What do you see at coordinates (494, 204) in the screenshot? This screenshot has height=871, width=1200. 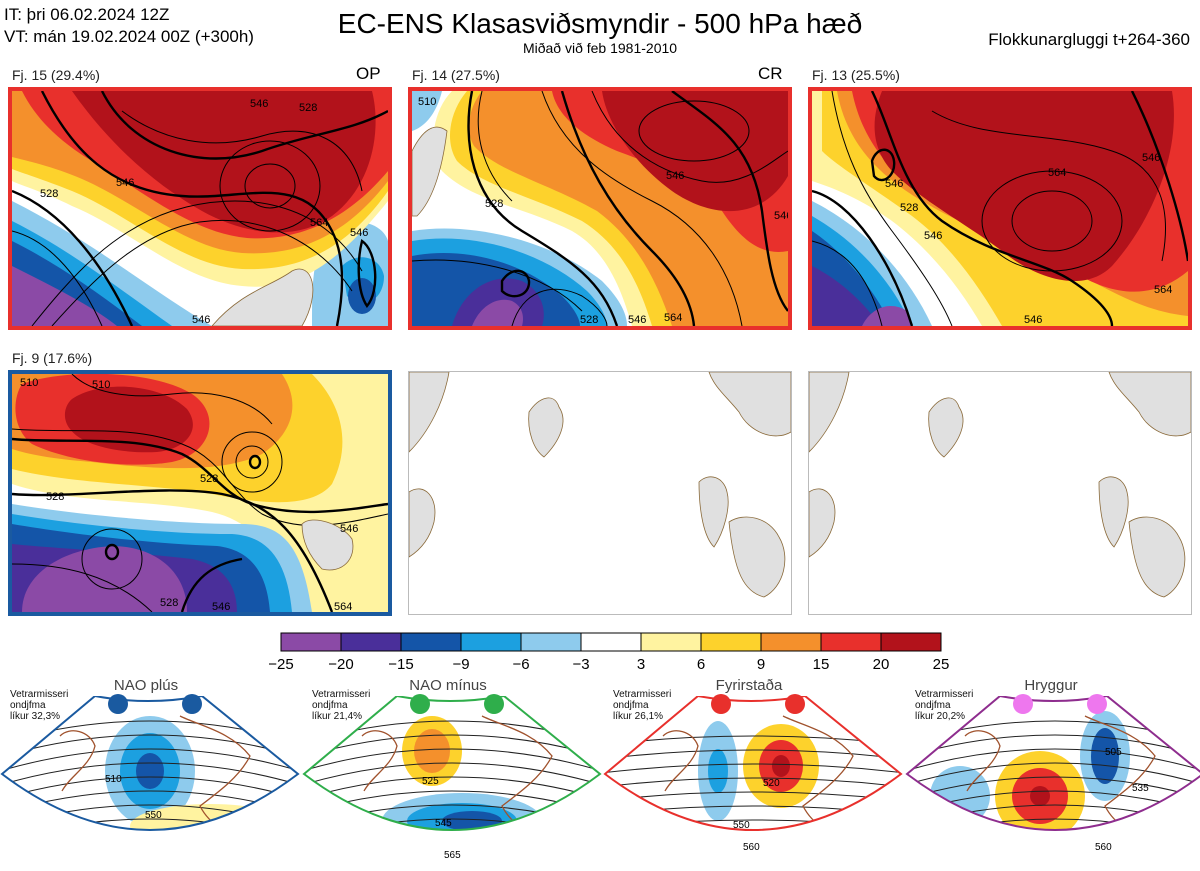 I see `contour-label-p2-1: 528` at bounding box center [494, 204].